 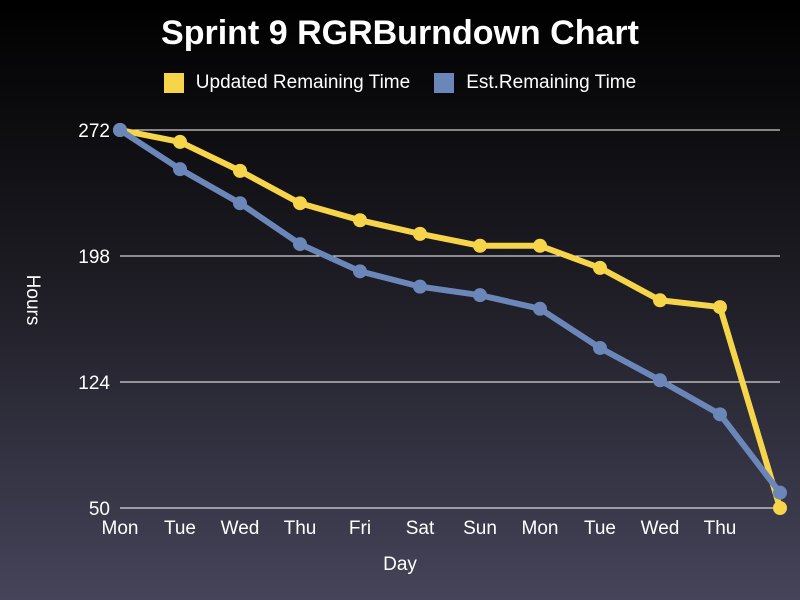 I want to click on legend-item-estimated: Est.Remaining Time, so click(x=535, y=83).